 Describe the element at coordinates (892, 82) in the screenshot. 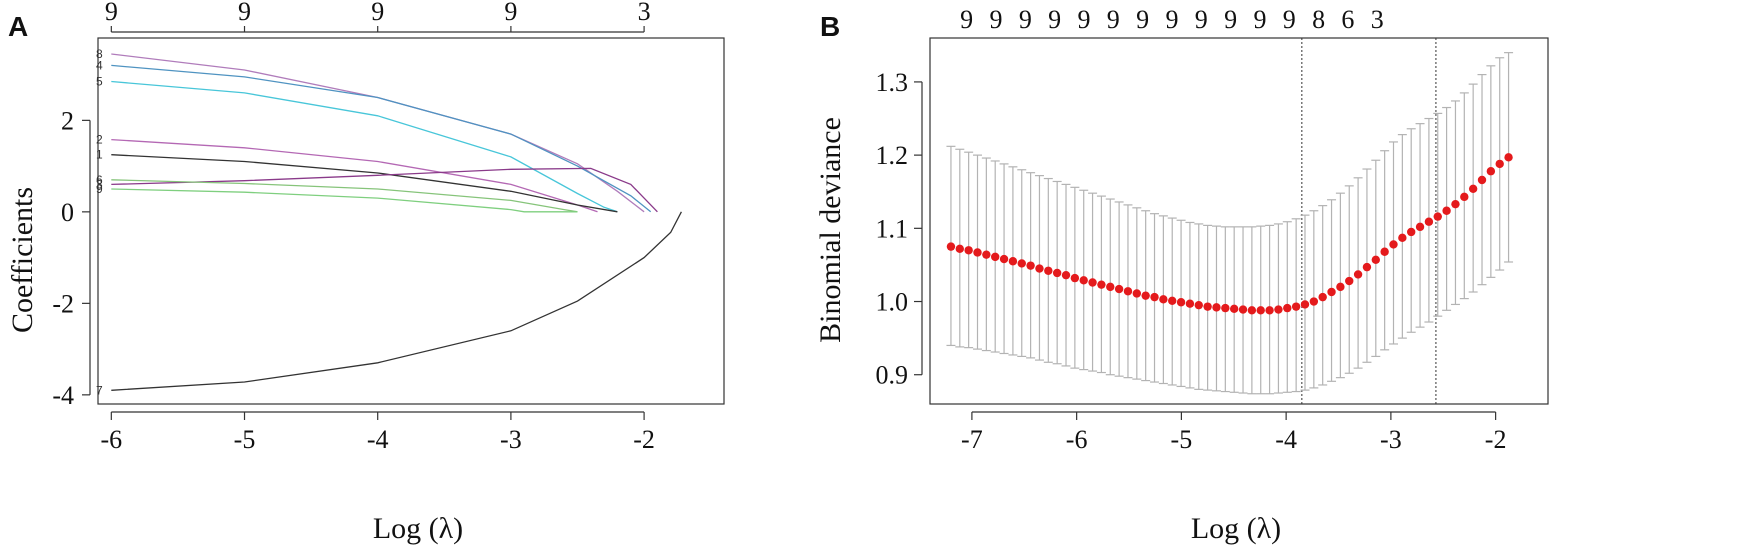

I see `panel-b-y-tick-label: 1.3` at that location.